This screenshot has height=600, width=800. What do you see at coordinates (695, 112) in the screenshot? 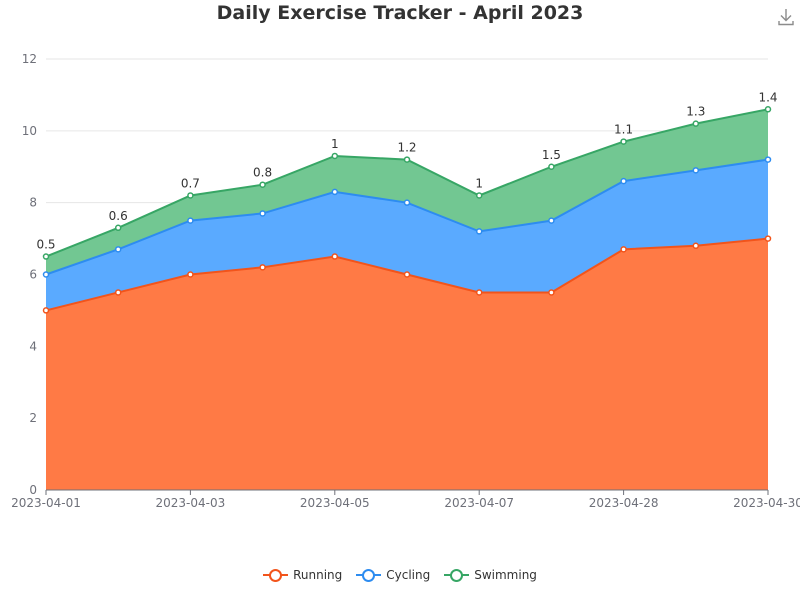
I see `data-label: 1.3` at bounding box center [695, 112].